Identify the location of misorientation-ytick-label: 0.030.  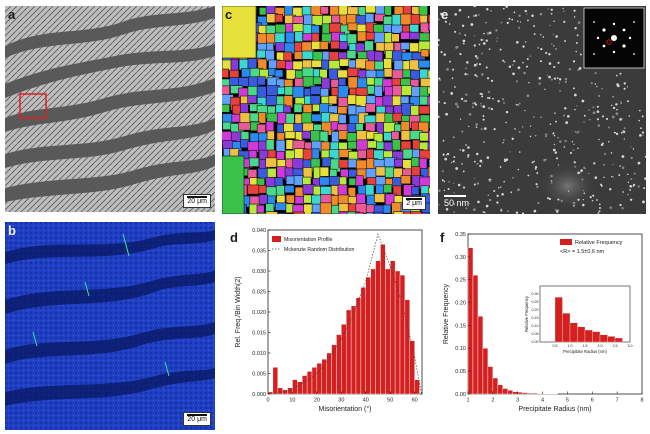
(259, 272).